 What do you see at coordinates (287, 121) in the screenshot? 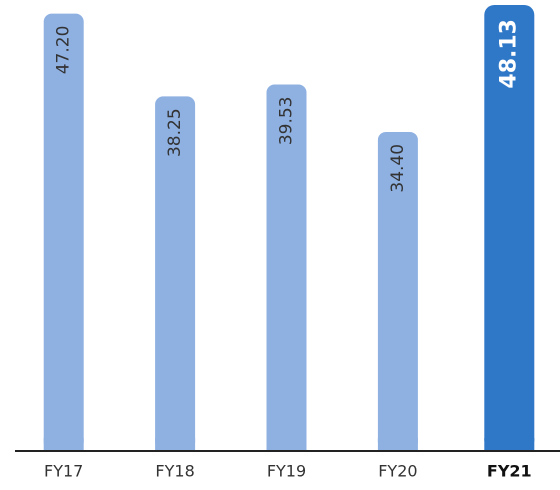
I see `value-label: 39.53` at bounding box center [287, 121].